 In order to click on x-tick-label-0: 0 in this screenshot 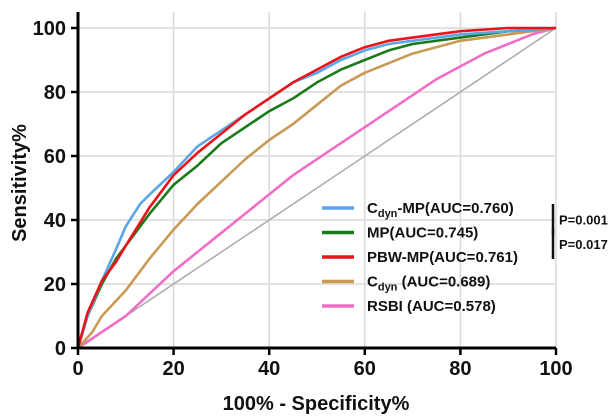, I will do `click(77, 369)`.